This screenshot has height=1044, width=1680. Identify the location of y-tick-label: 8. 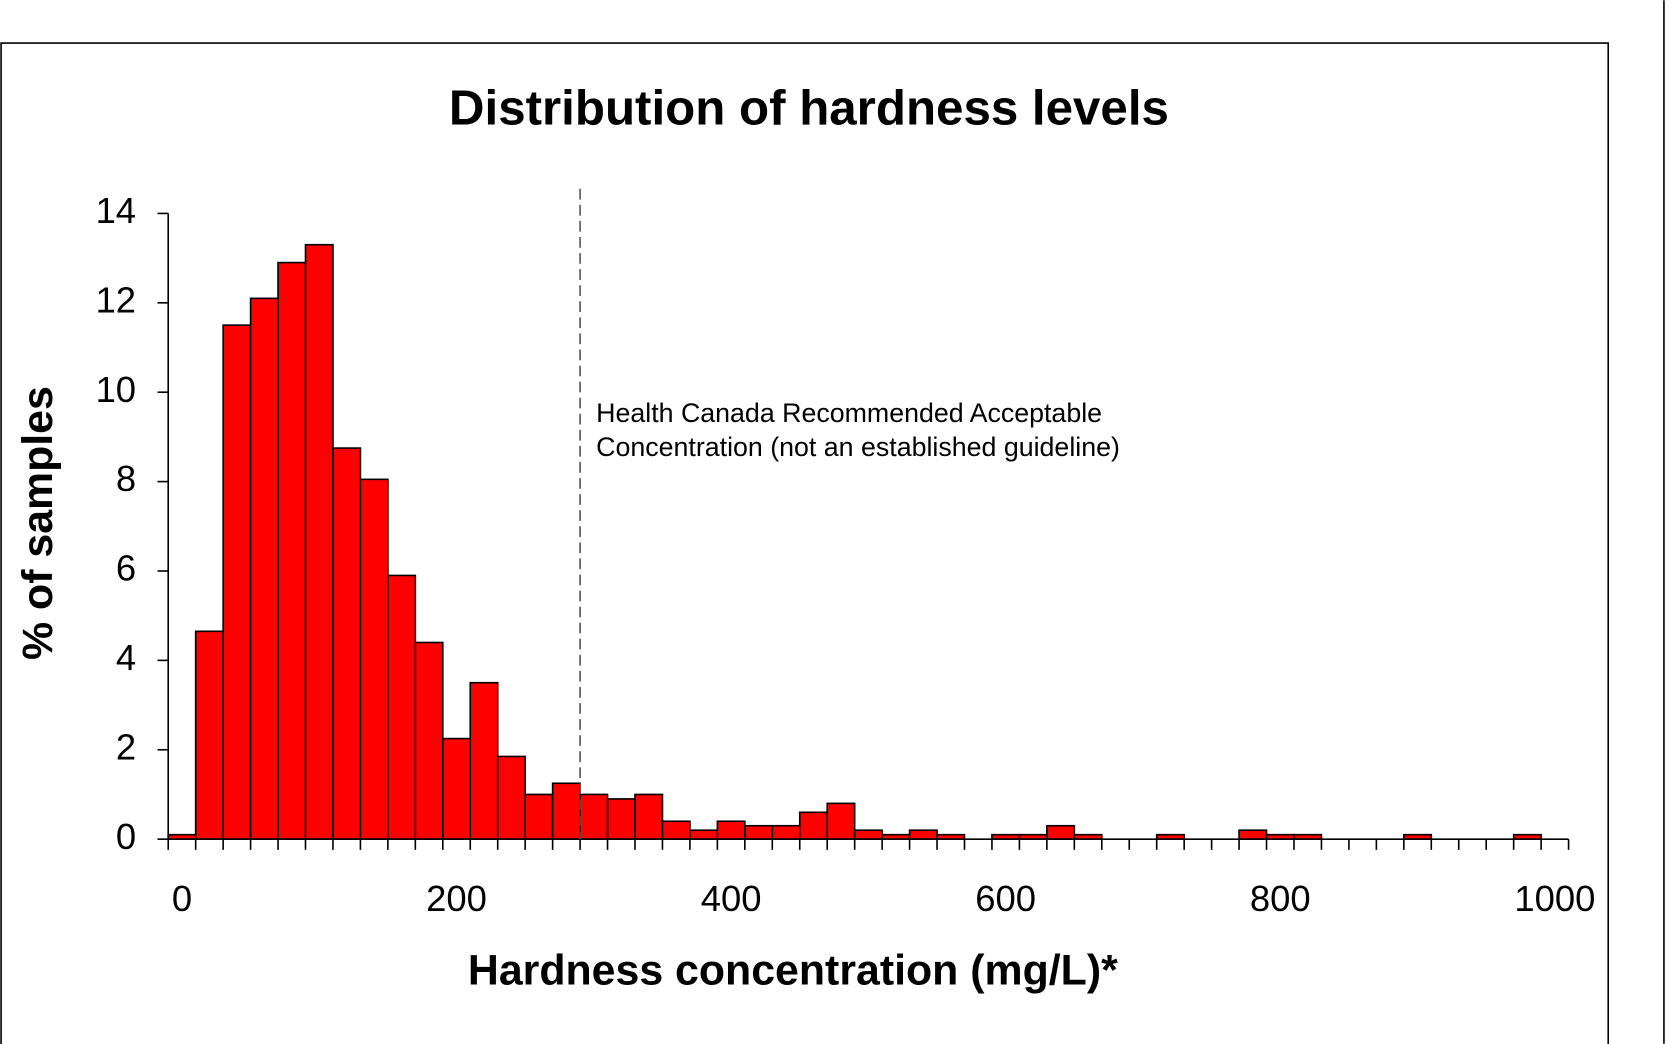
(126, 478).